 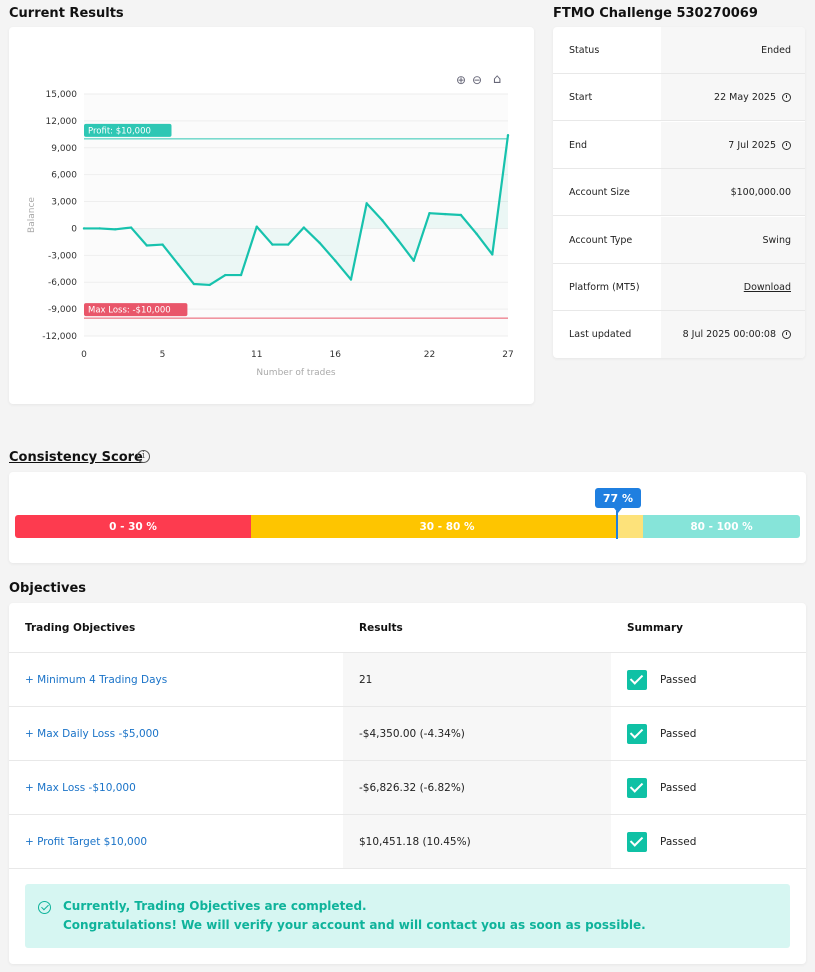 What do you see at coordinates (618, 500) in the screenshot?
I see `score-marker-badge: 77 %` at bounding box center [618, 500].